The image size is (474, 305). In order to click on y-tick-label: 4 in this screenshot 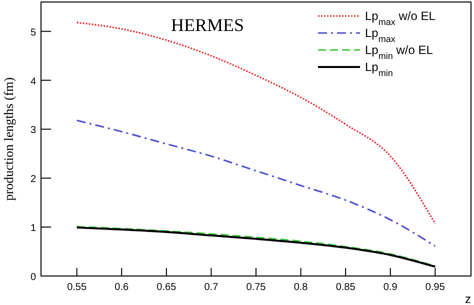, I will do `click(33, 82)`.